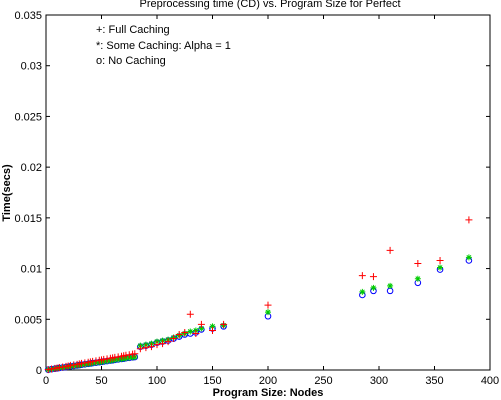  I want to click on legend-entry-full-caching: +: Full Caching, so click(133, 30).